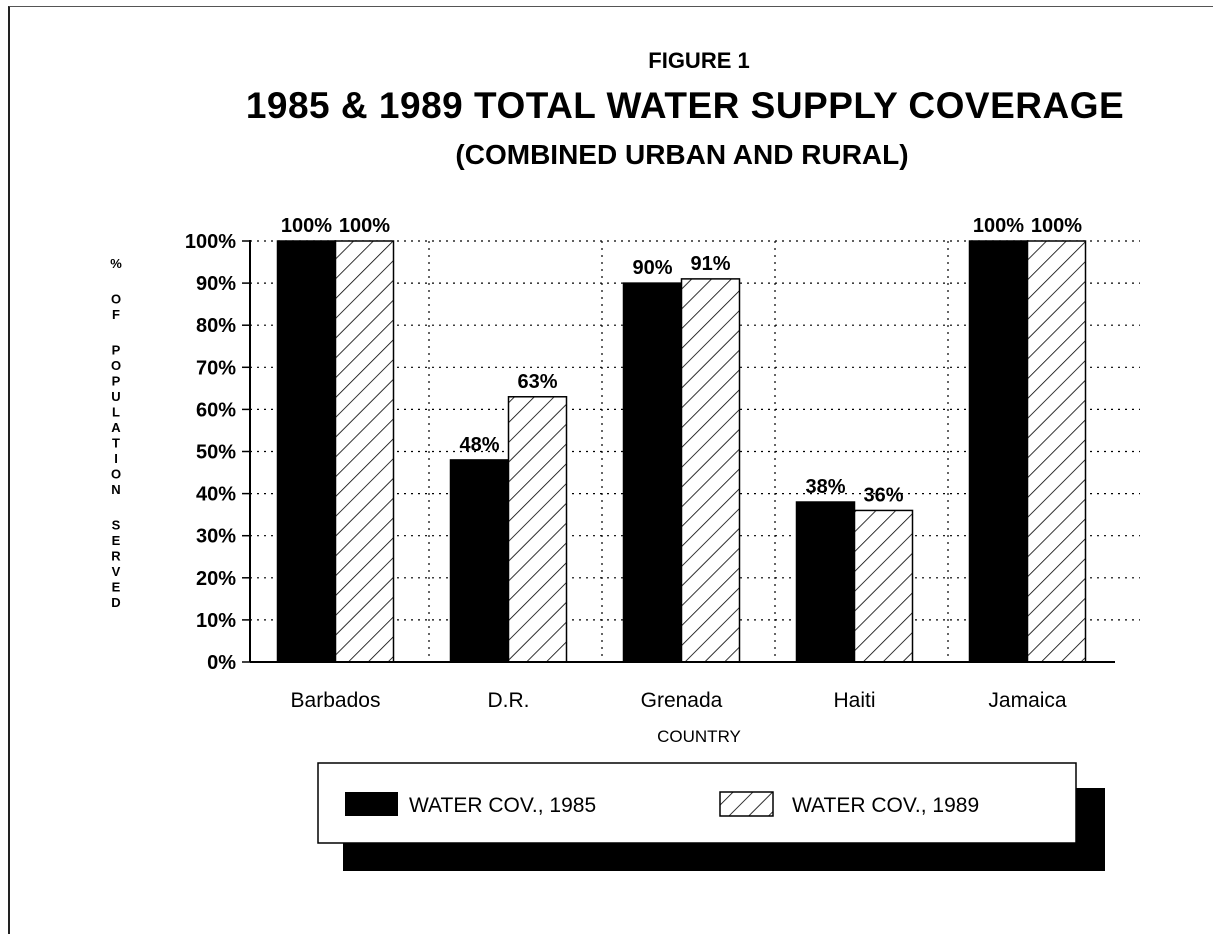 This screenshot has height=939, width=1219. I want to click on data-label: 63%, so click(537, 382).